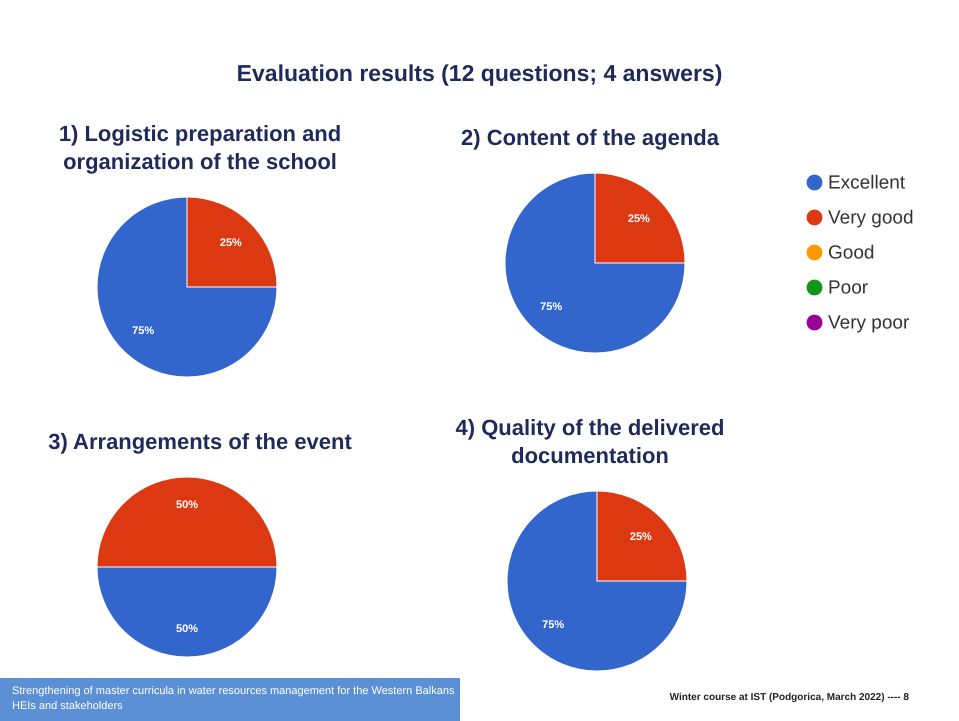 The height and width of the screenshot is (721, 959). What do you see at coordinates (869, 323) in the screenshot?
I see `legend-label: Very poor` at bounding box center [869, 323].